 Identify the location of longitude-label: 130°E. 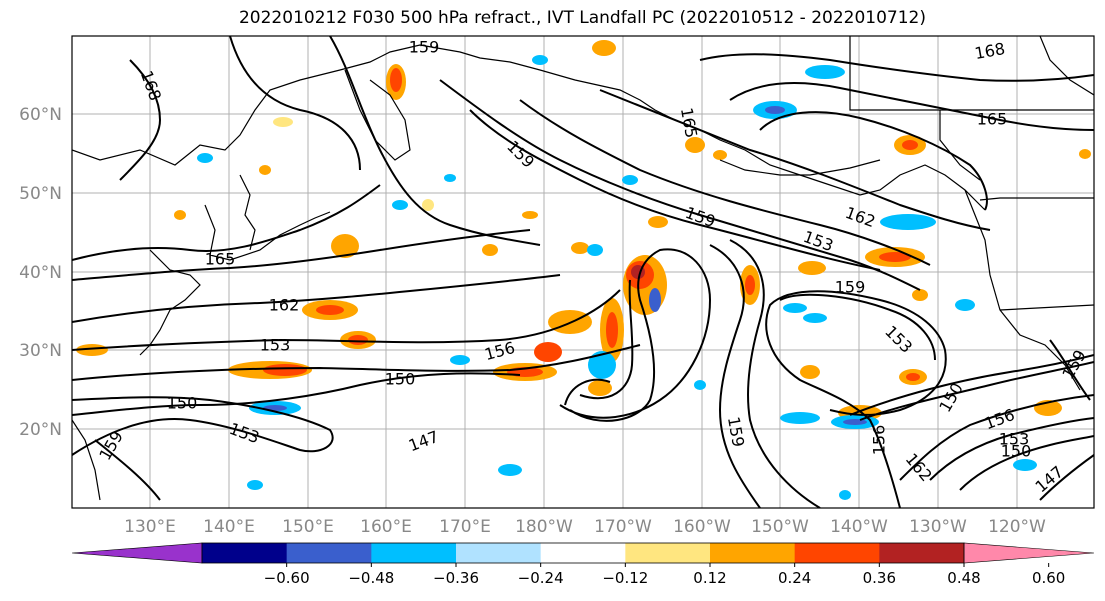
(150, 527).